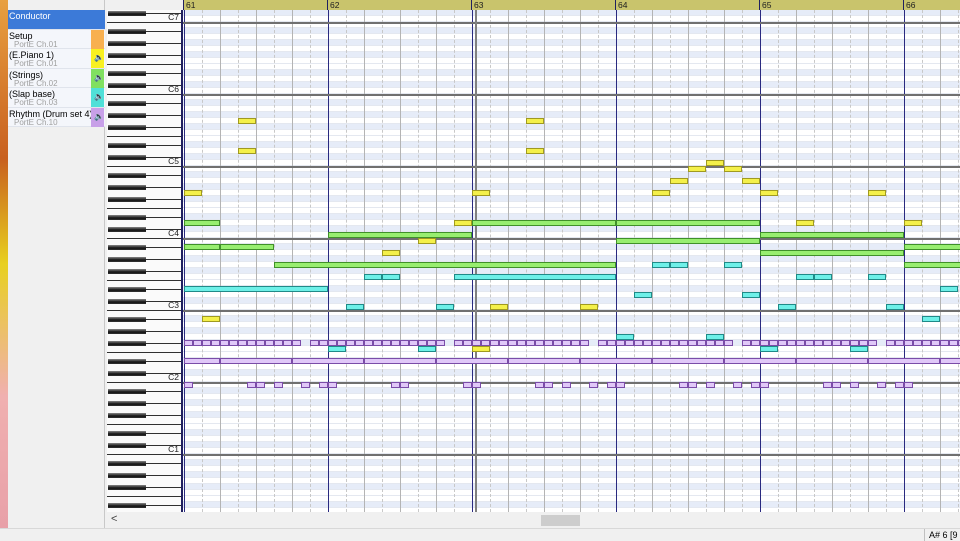  What do you see at coordinates (477, 5) in the screenshot?
I see `measure-number: 63` at bounding box center [477, 5].